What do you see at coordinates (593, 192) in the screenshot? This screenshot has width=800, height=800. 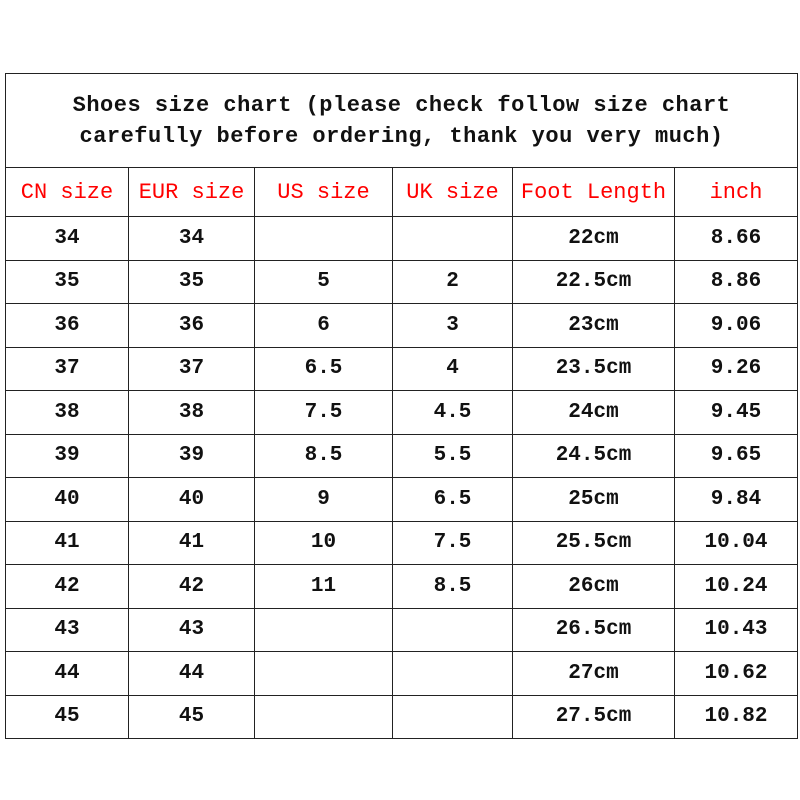 I see `column-header: Foot Length` at bounding box center [593, 192].